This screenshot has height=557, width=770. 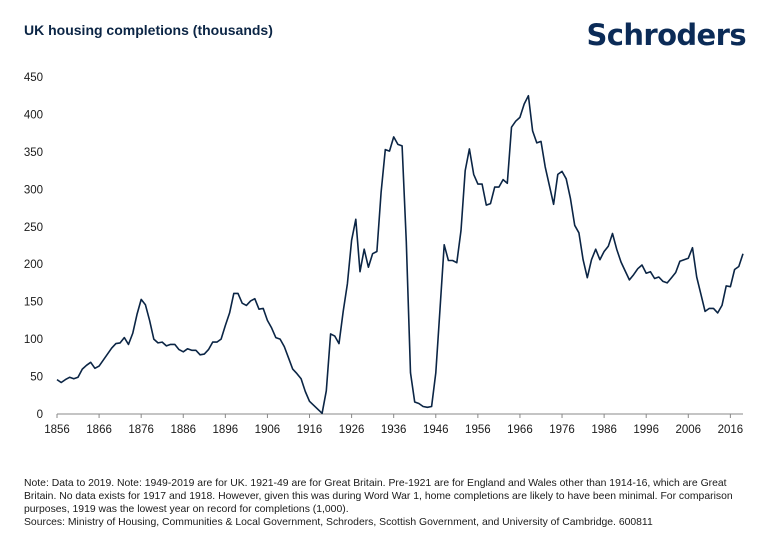 What do you see at coordinates (33, 190) in the screenshot?
I see `y-tick-label: 300` at bounding box center [33, 190].